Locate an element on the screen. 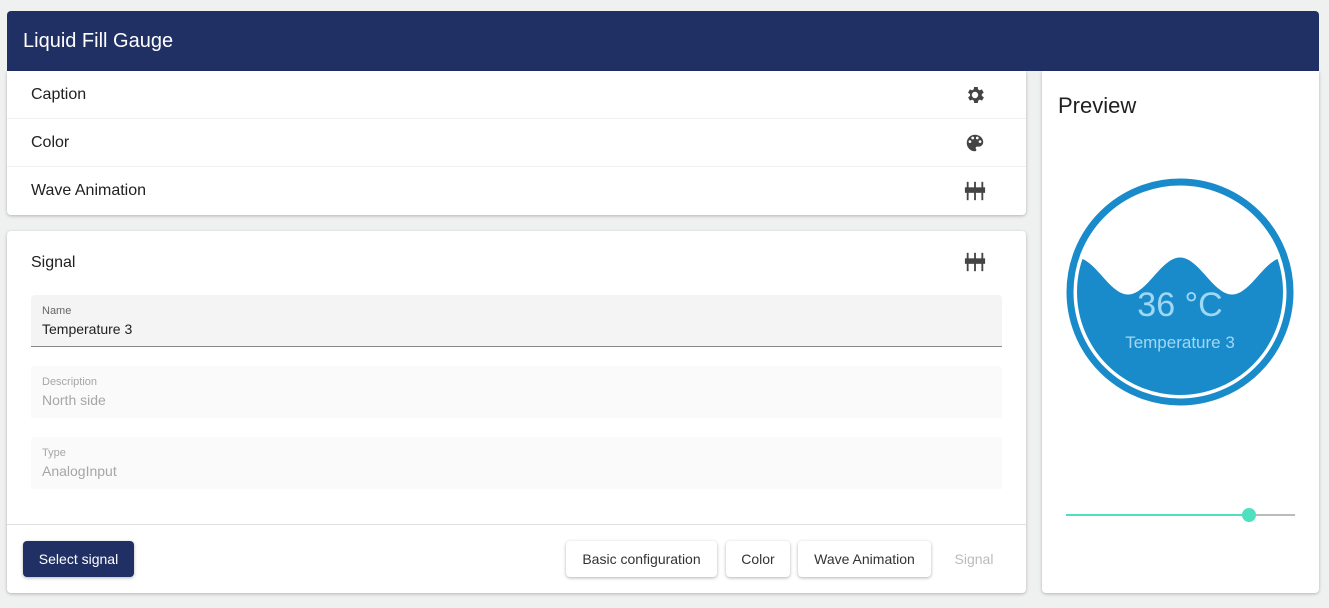  field-value: North side is located at coordinates (74, 400).